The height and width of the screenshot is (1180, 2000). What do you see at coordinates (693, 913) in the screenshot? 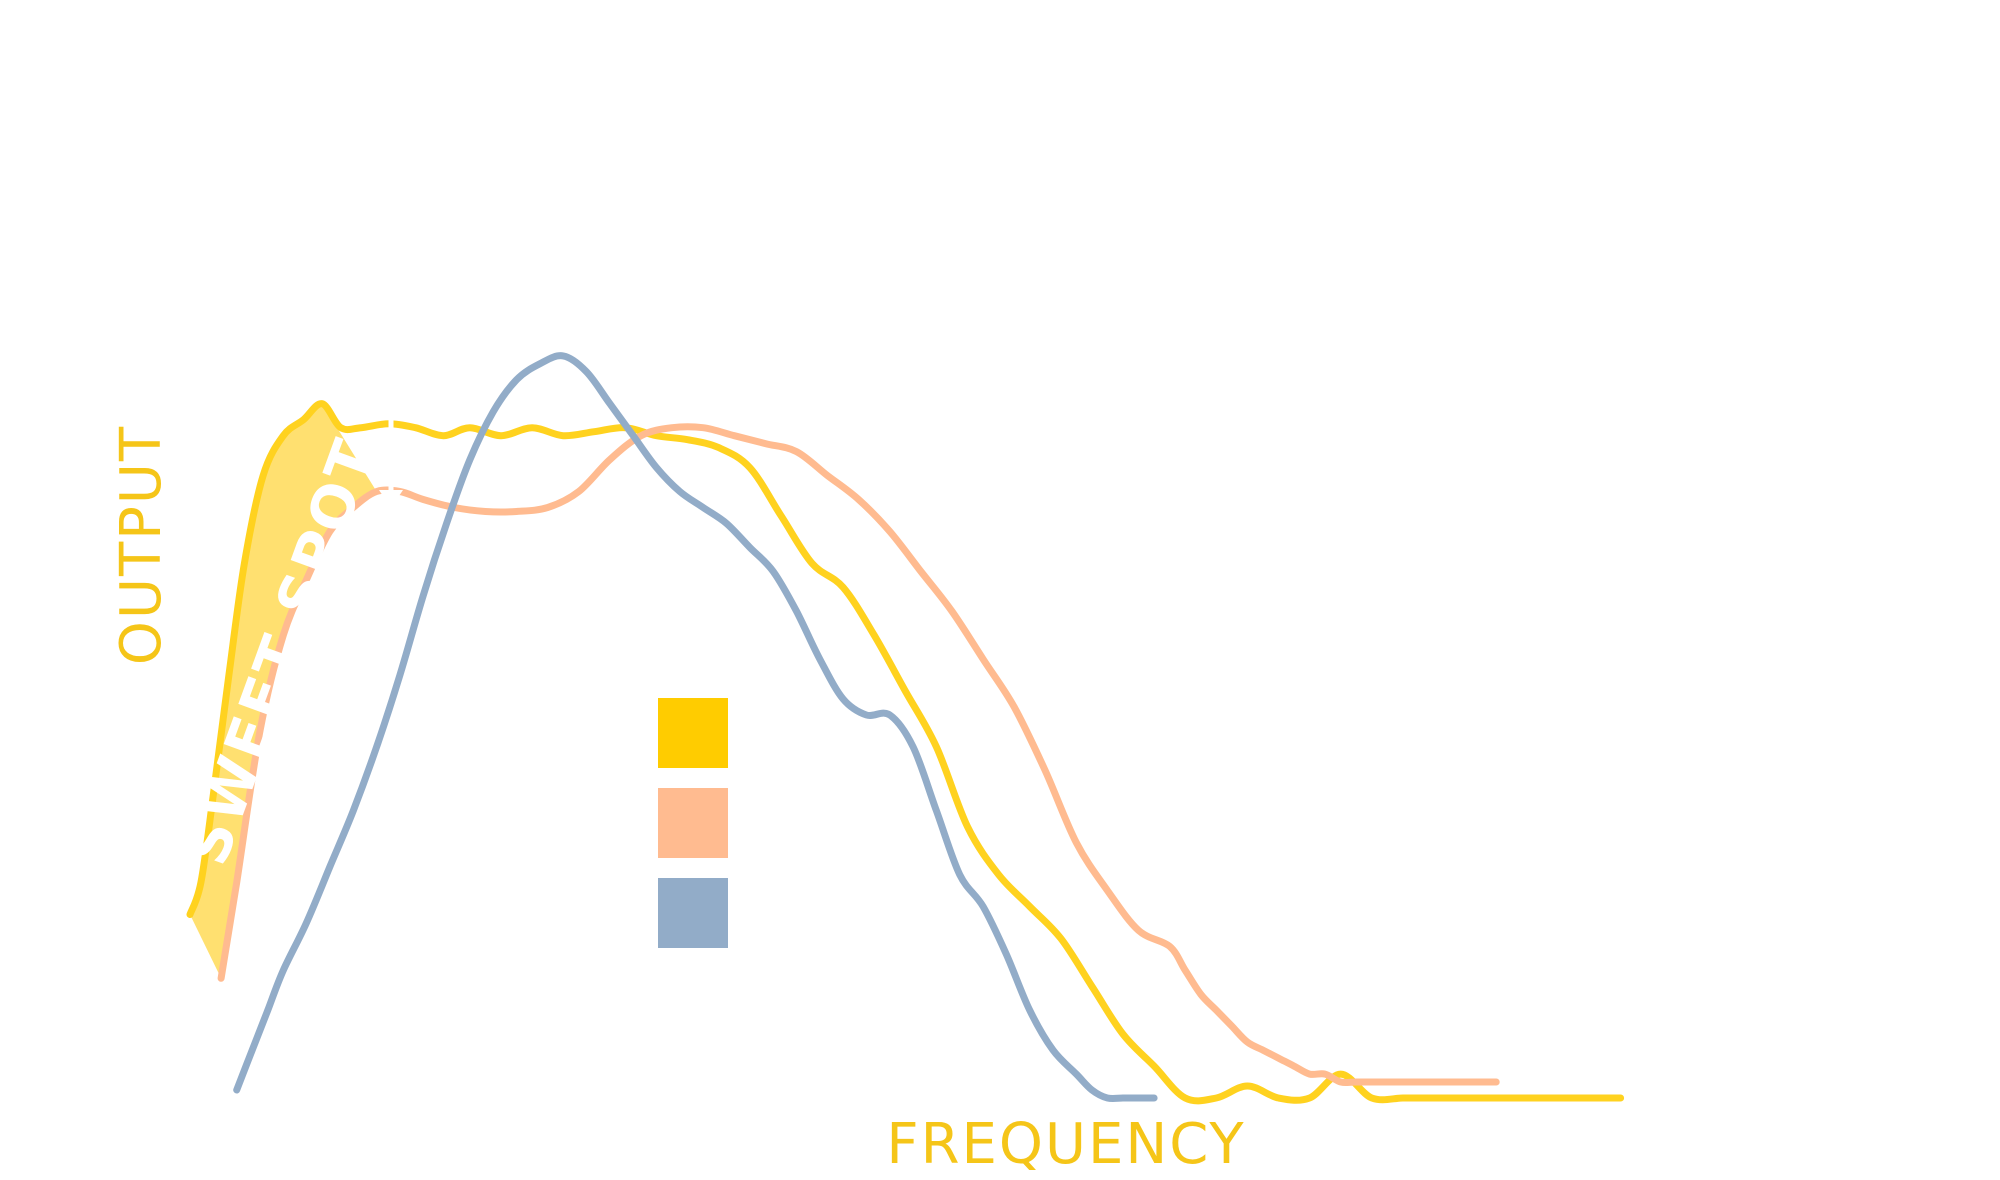
I see `legend-swatch-blue` at bounding box center [693, 913].